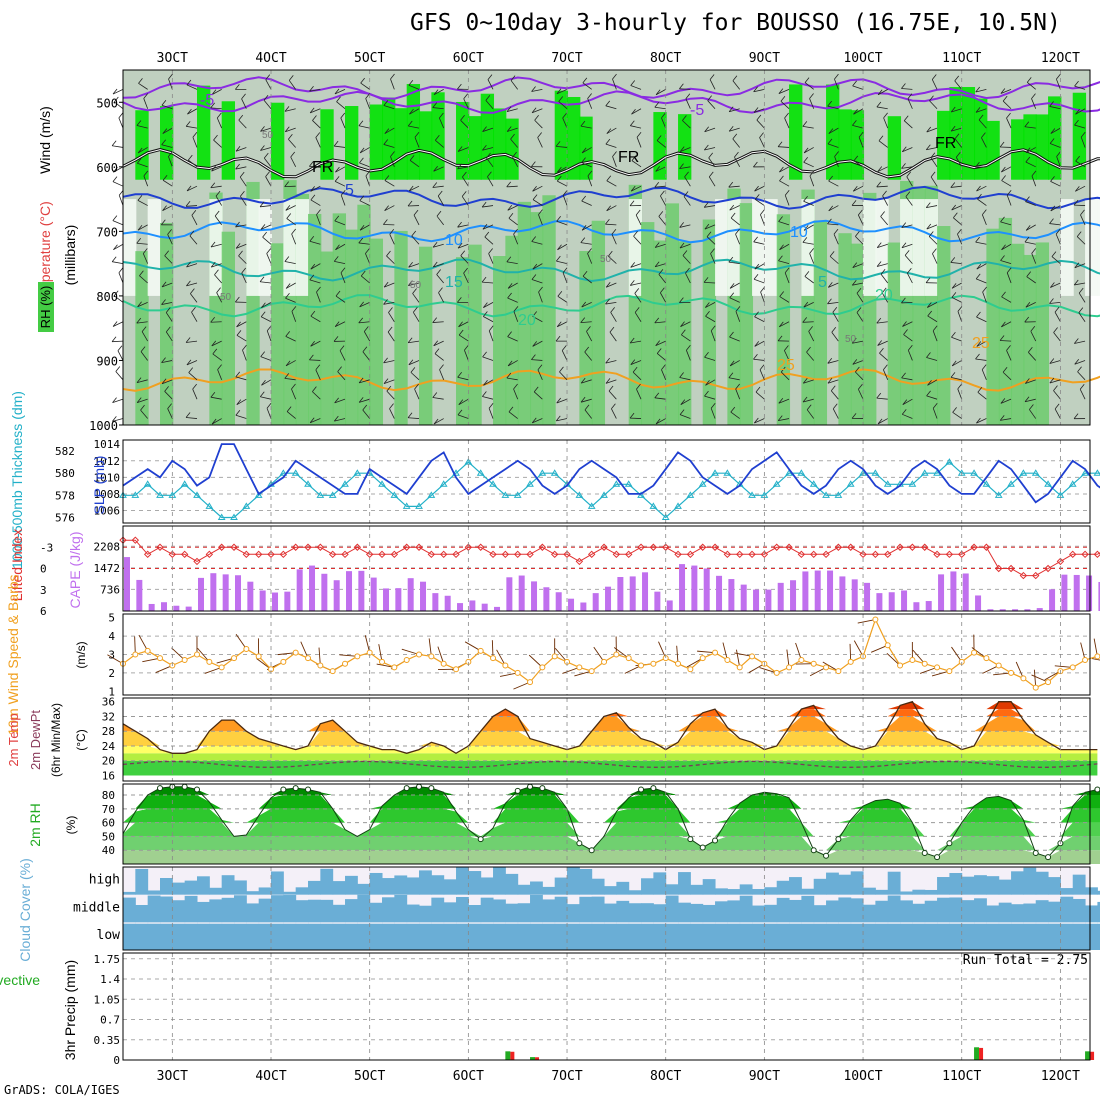 The width and height of the screenshot is (1100, 1100). Describe the element at coordinates (46, 547) in the screenshot. I see `li-tick-label: -3` at that location.